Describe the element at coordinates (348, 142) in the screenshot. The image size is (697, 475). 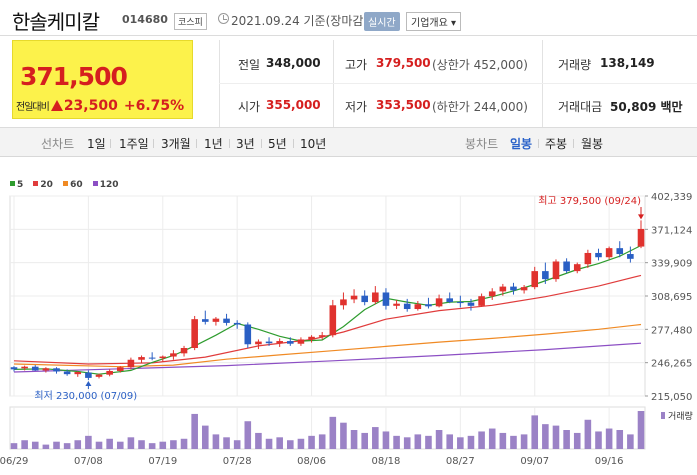
I see `period-tab-bar: 선차트 1일 1주일 3개월 1년 3년 5년 10년 봉차트 일봉 주봉 월봉` at that location.